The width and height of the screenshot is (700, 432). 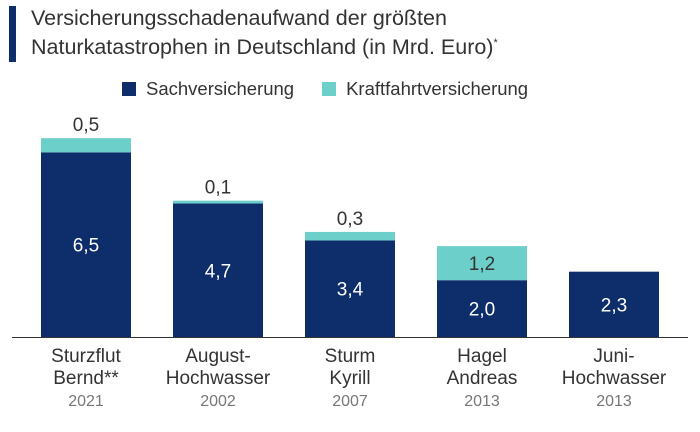 I want to click on category-label-1-line-1: Sturzflut, so click(x=86, y=356).